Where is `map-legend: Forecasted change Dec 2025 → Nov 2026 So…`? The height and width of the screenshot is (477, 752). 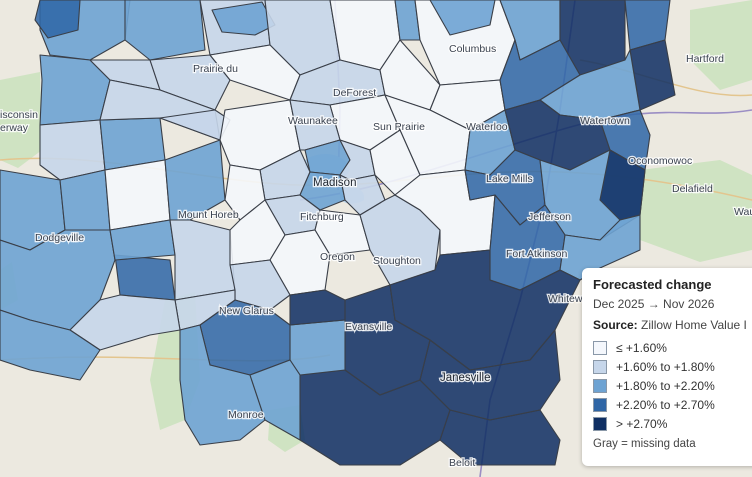 map-legend: Forecasted change Dec 2025 → Nov 2026 So… is located at coordinates (667, 367).